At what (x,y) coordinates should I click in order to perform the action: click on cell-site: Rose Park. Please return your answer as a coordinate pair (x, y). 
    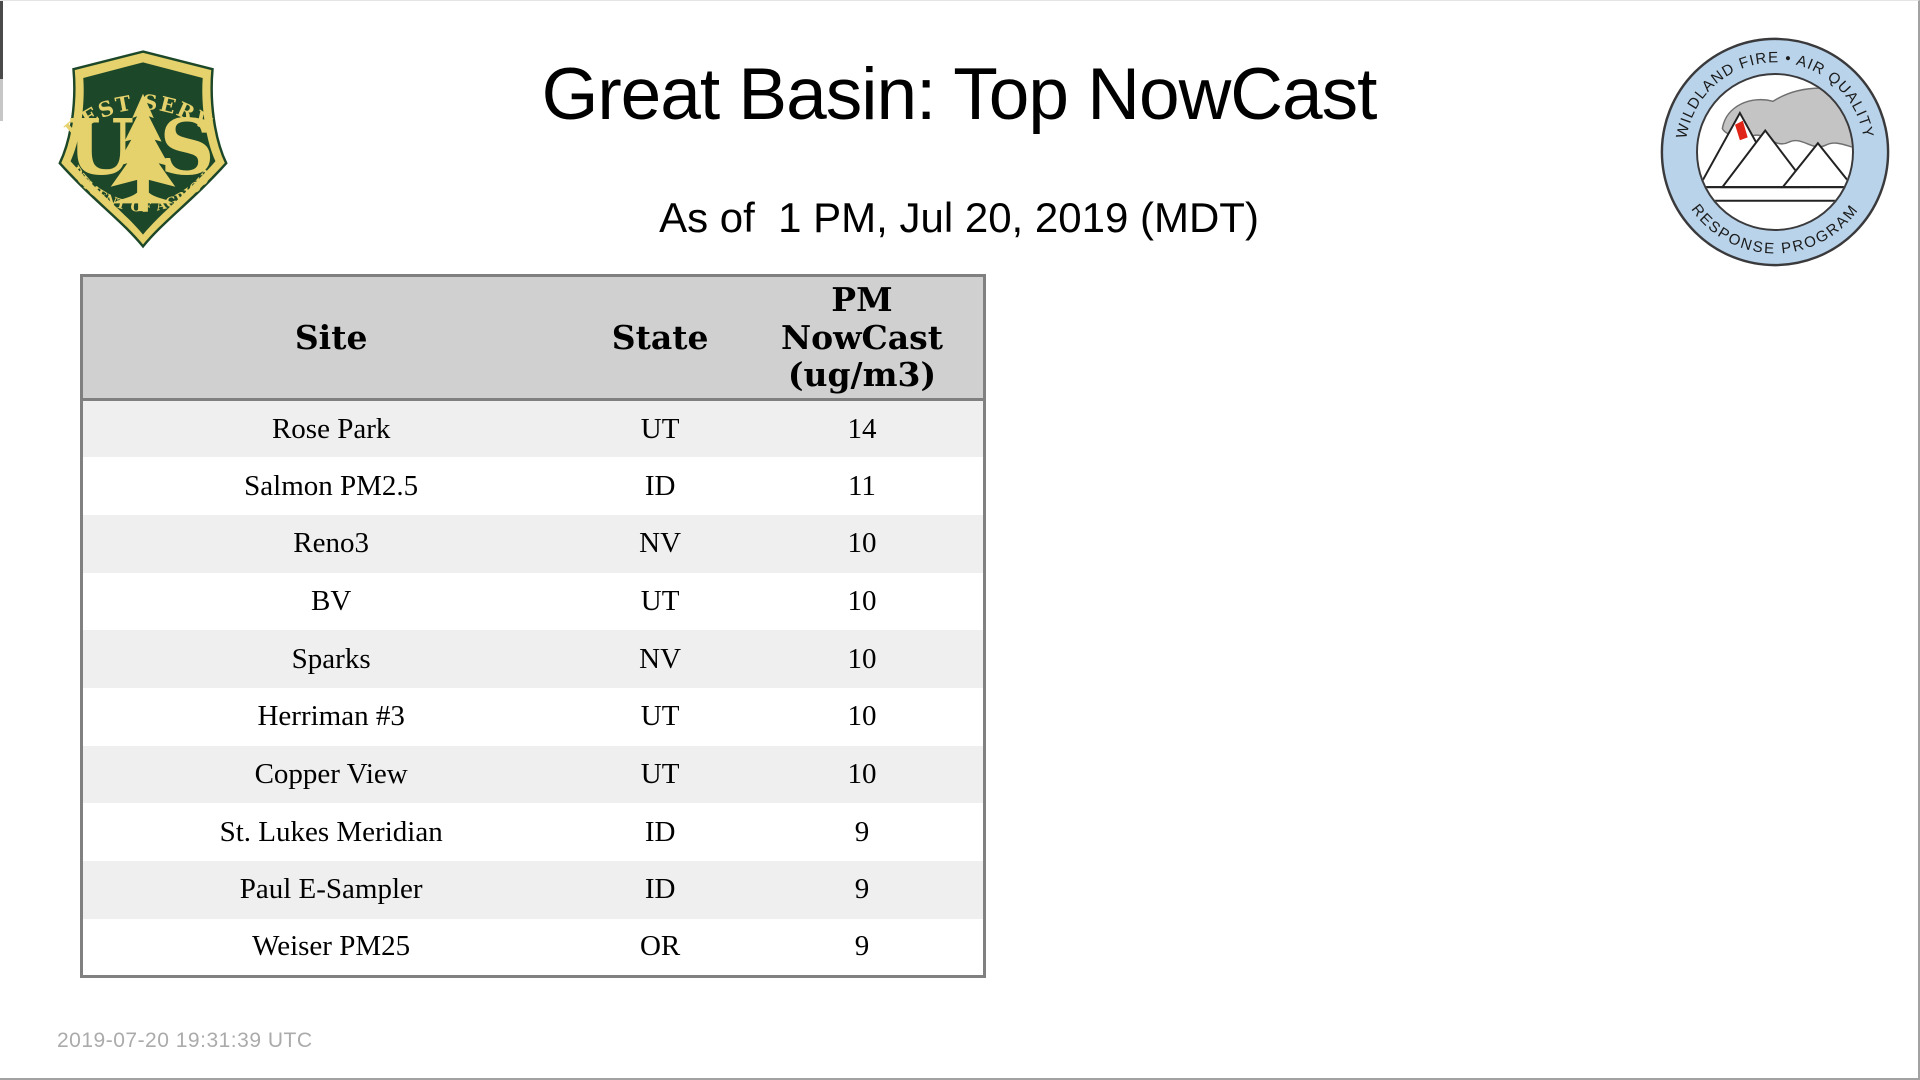
    Looking at the image, I should click on (330, 428).